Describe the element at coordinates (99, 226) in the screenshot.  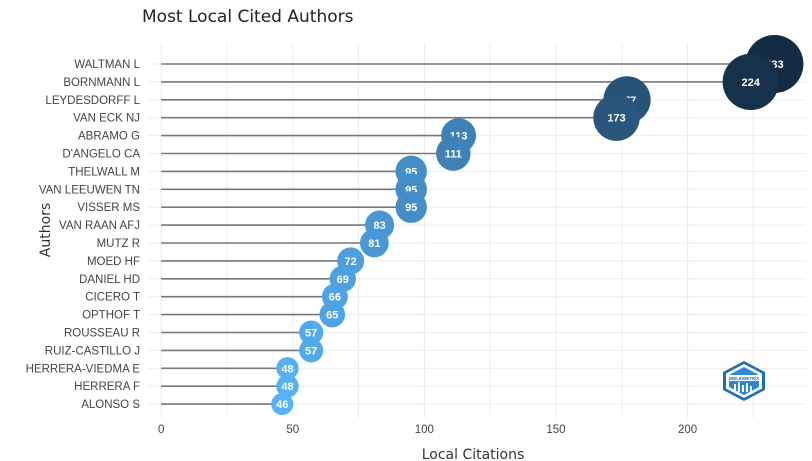
I see `y-tick-label: VAN RAAN AFJ` at that location.